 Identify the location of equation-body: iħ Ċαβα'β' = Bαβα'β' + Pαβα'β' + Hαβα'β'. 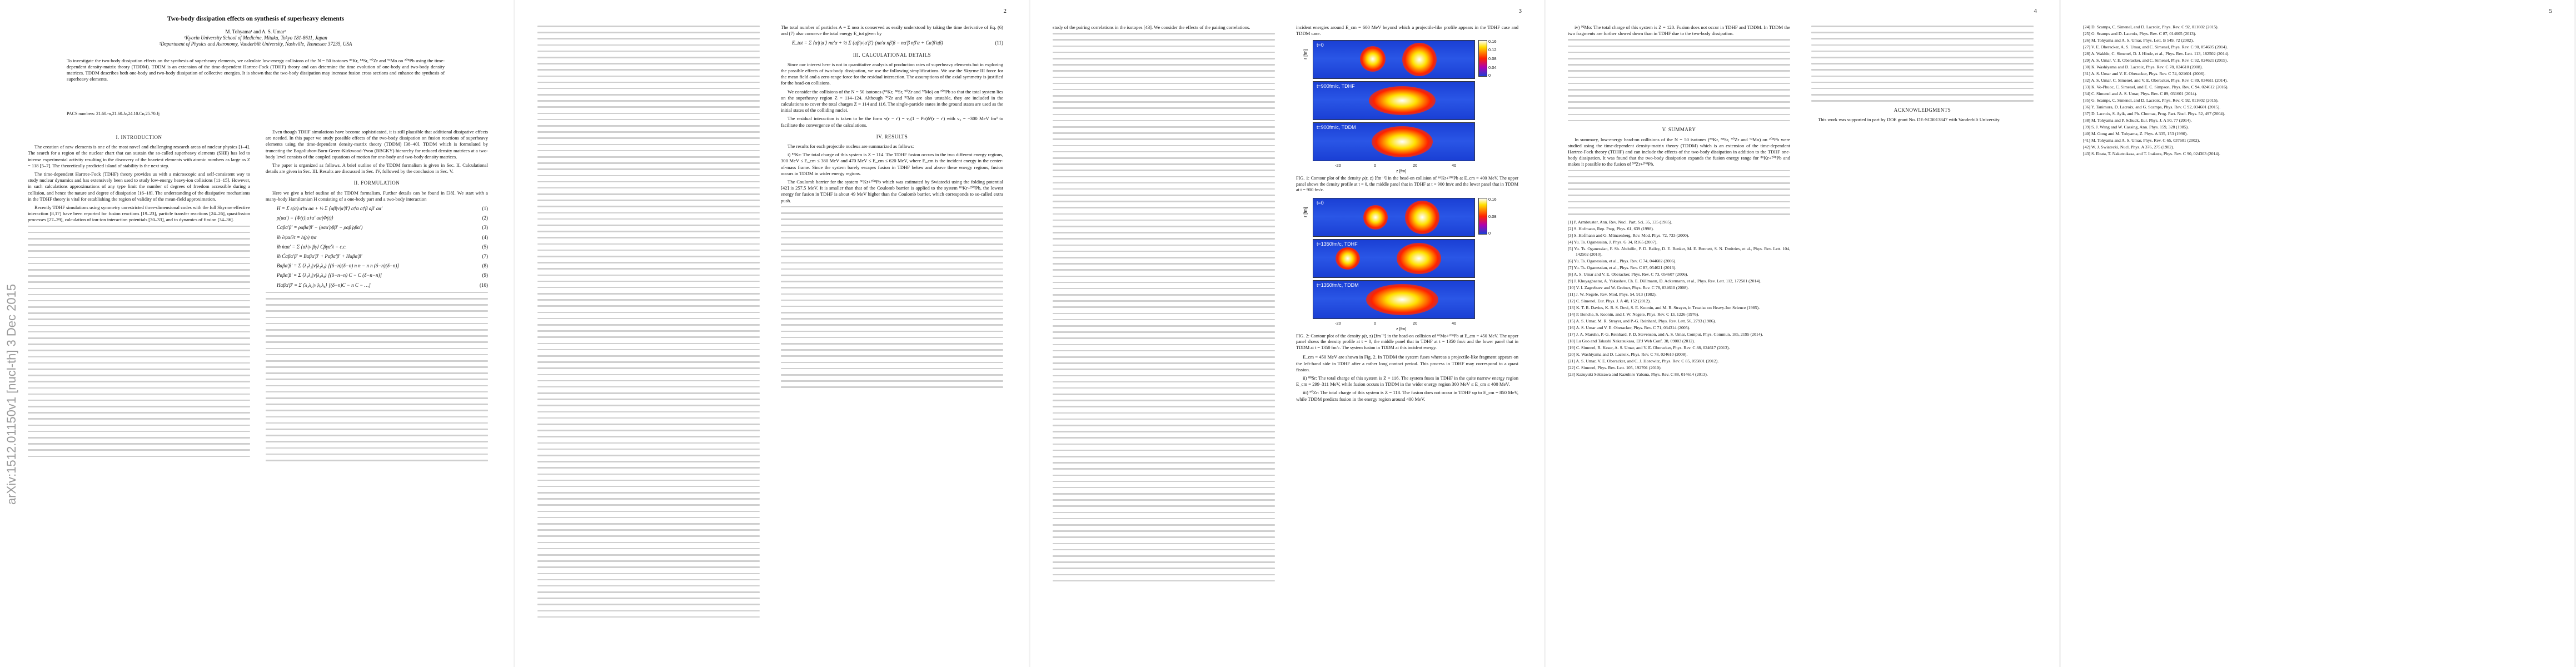
(319, 256).